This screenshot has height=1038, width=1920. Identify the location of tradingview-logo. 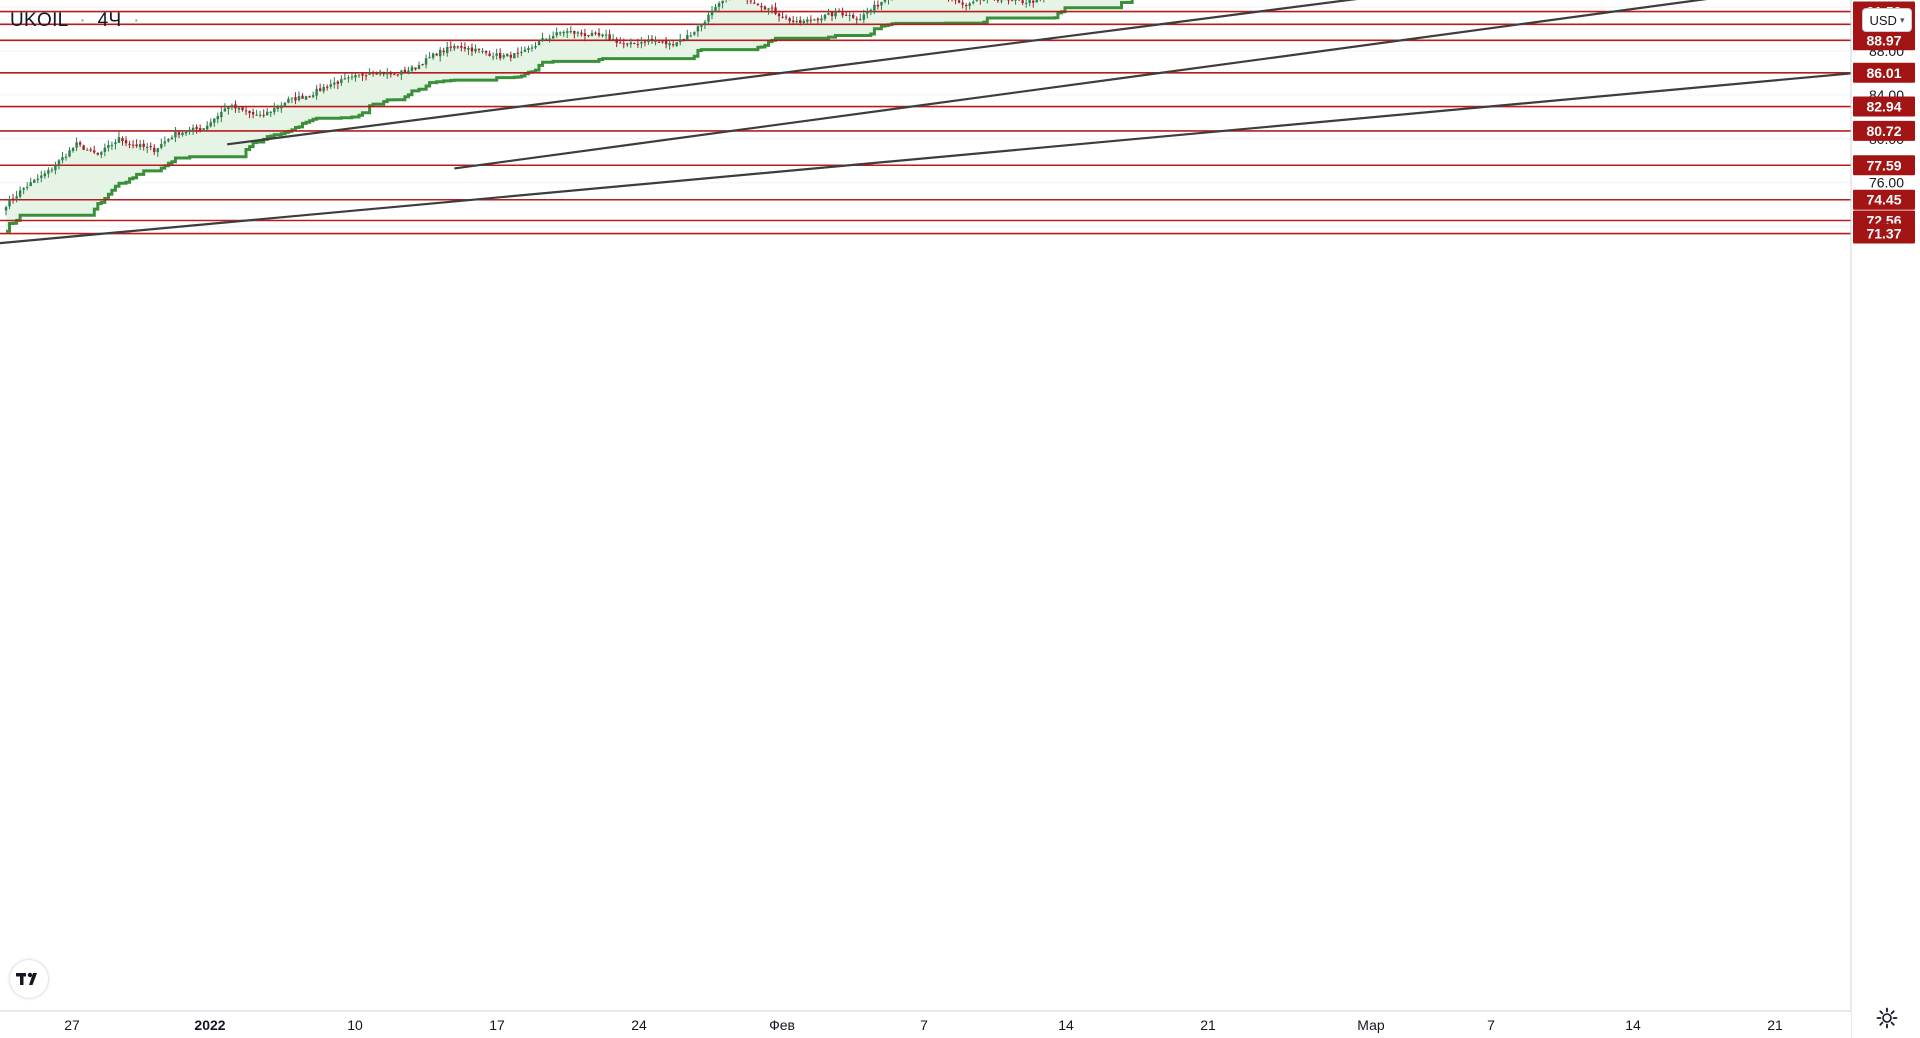
(29, 979).